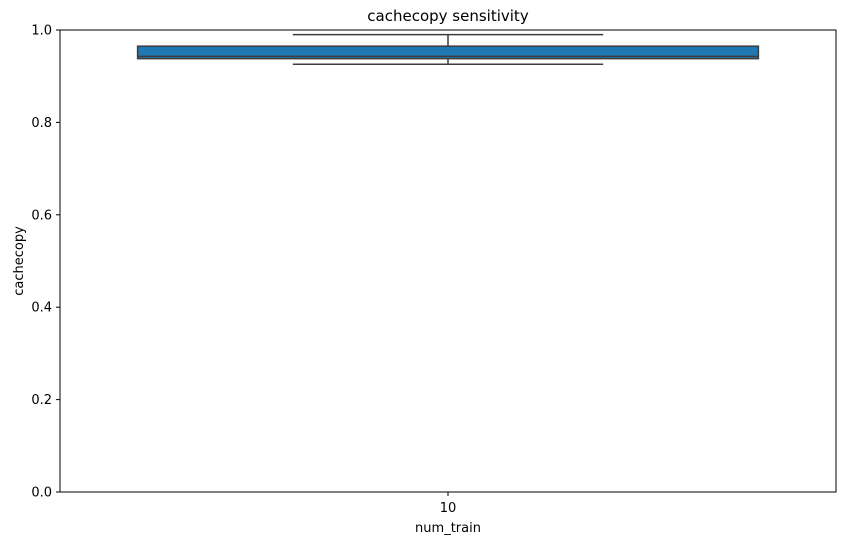  I want to click on x-axis-ticks: 10, so click(448, 504).